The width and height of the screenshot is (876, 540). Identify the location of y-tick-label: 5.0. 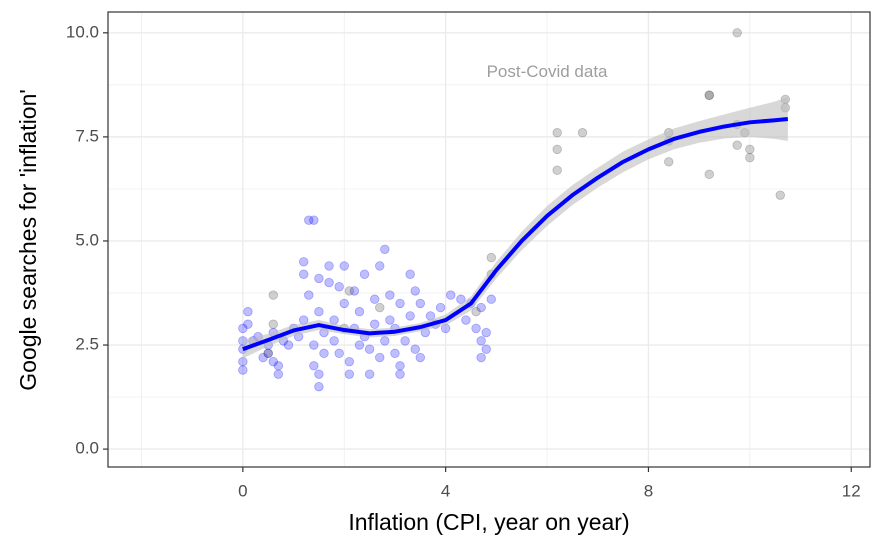
(87, 239).